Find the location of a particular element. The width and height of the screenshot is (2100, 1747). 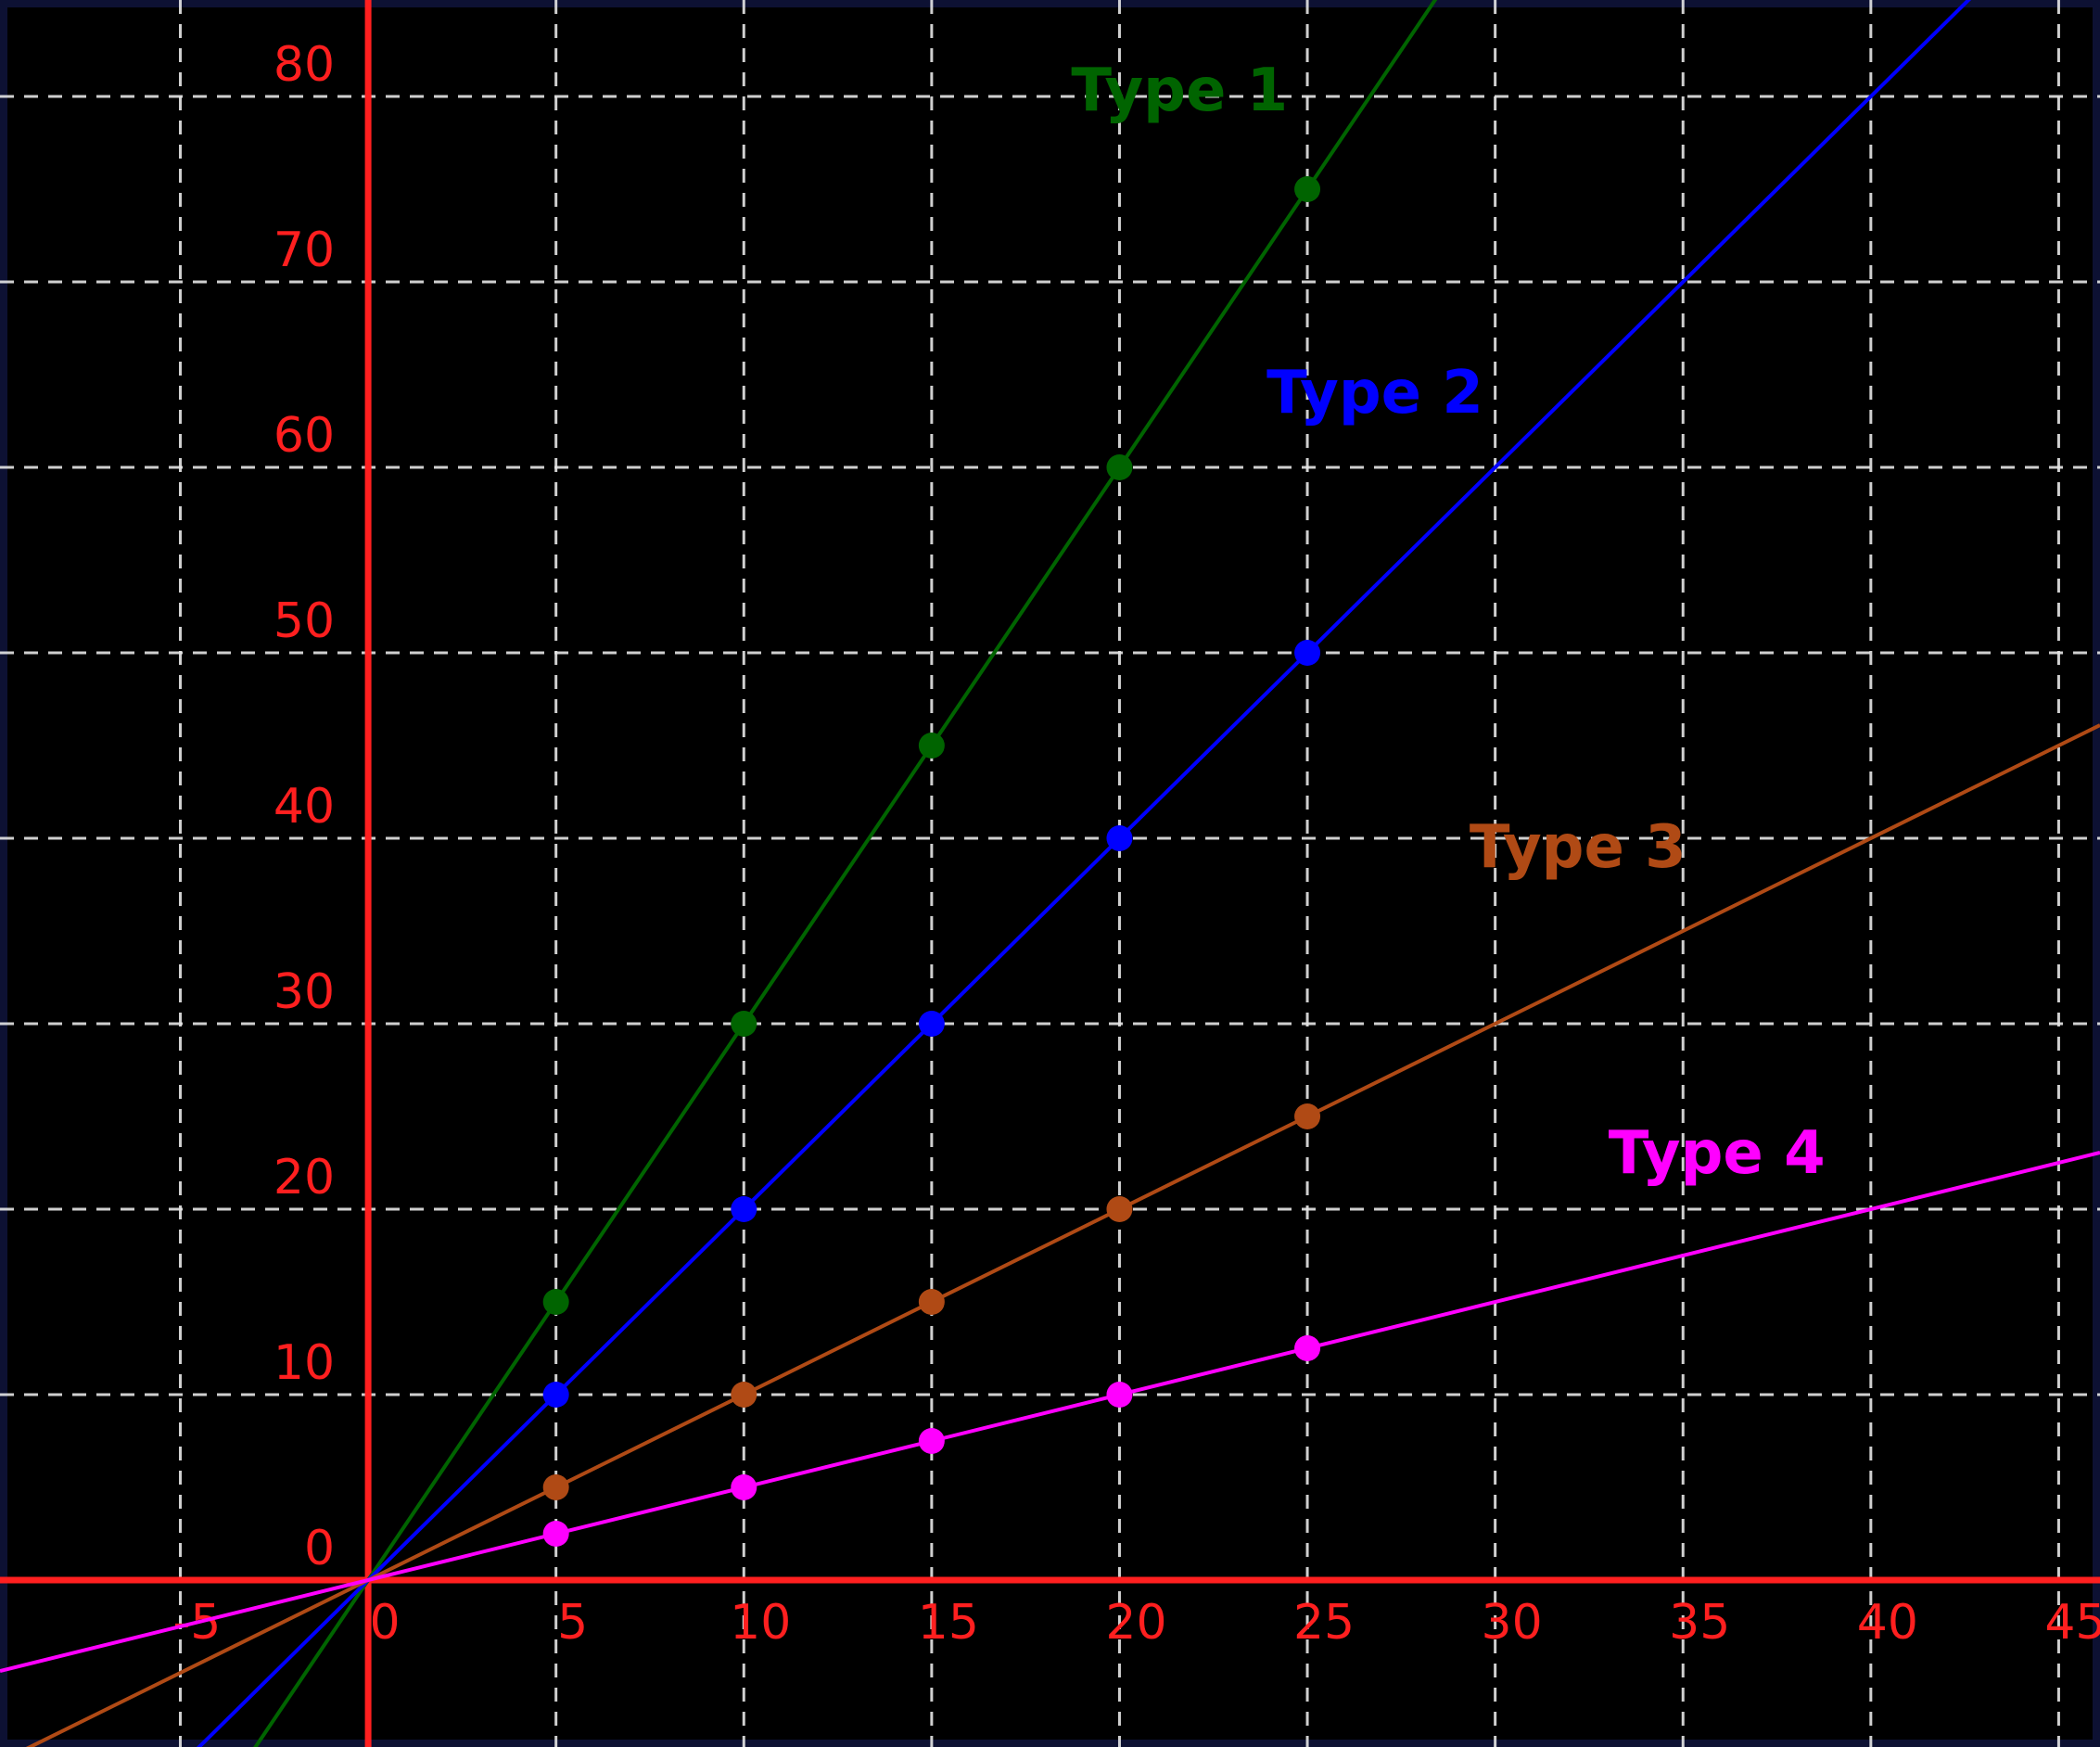

x-tick-label: 45 is located at coordinates (2072, 1623).